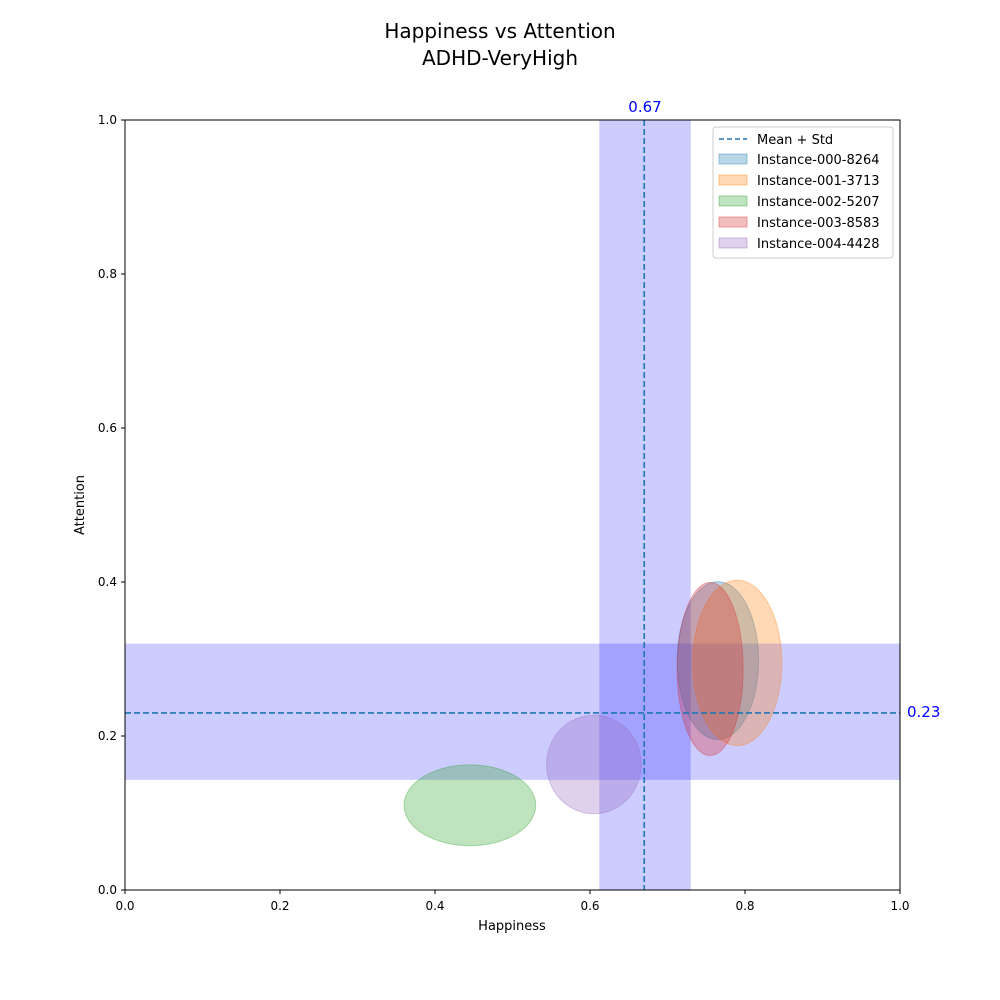 The height and width of the screenshot is (1000, 1000). Describe the element at coordinates (499, 31) in the screenshot. I see `chart-title: Happiness vs Attention` at that location.